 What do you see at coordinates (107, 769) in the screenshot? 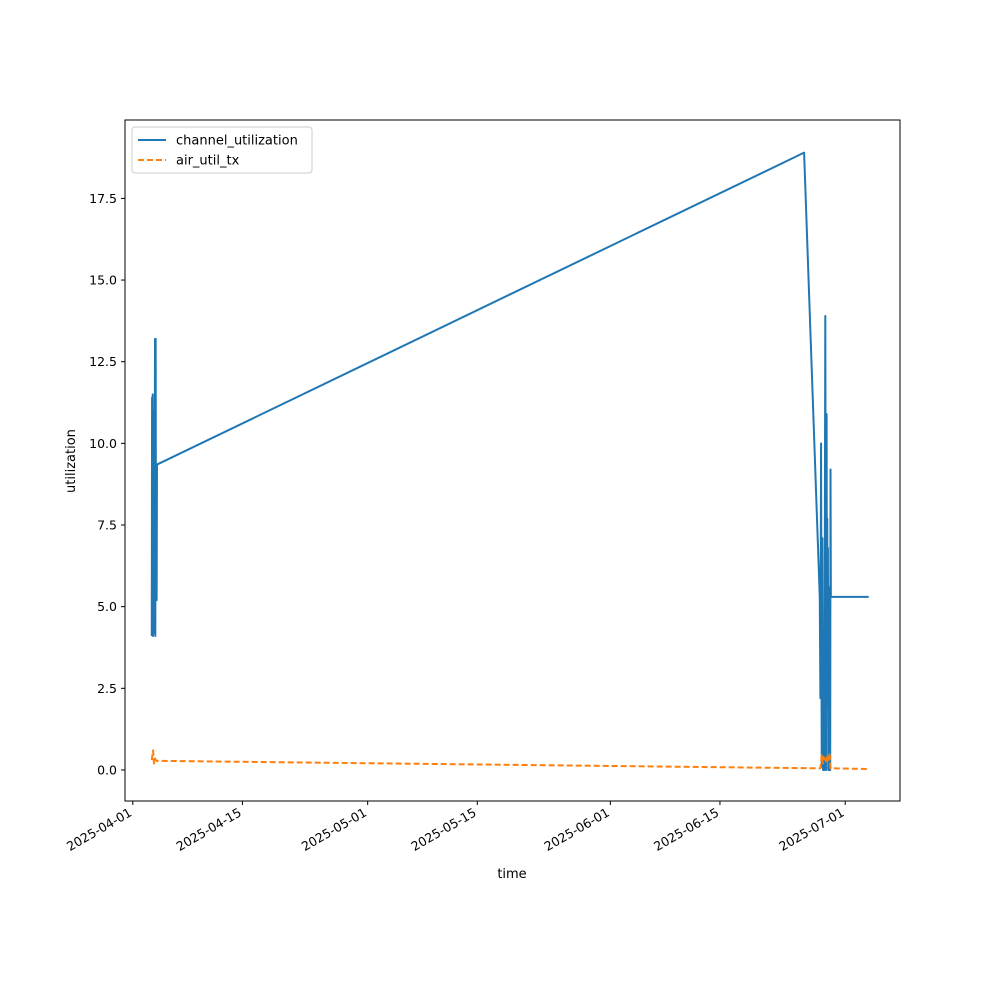
I see `y-tick-label: 0.0` at bounding box center [107, 769].